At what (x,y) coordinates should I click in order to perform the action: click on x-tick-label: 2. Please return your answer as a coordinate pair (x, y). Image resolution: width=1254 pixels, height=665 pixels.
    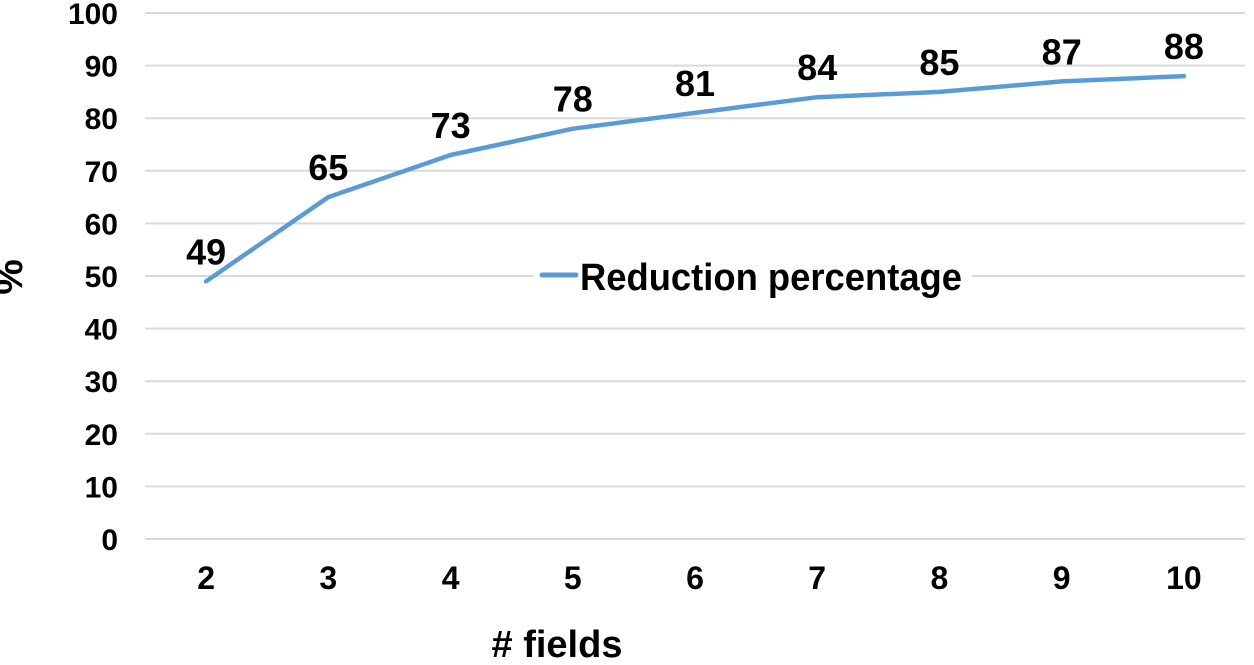
    Looking at the image, I should click on (206, 578).